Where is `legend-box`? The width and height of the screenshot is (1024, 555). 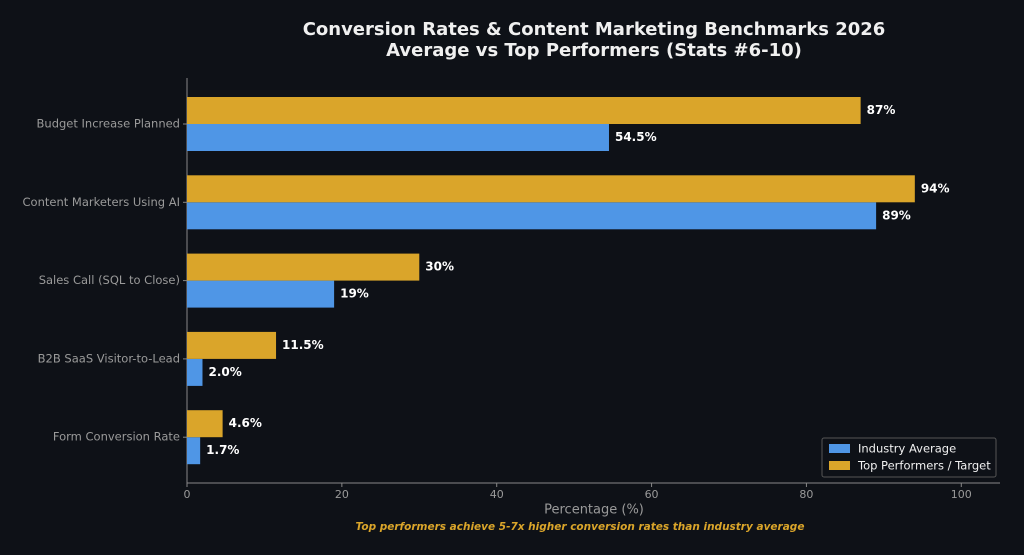
legend-box is located at coordinates (909, 457).